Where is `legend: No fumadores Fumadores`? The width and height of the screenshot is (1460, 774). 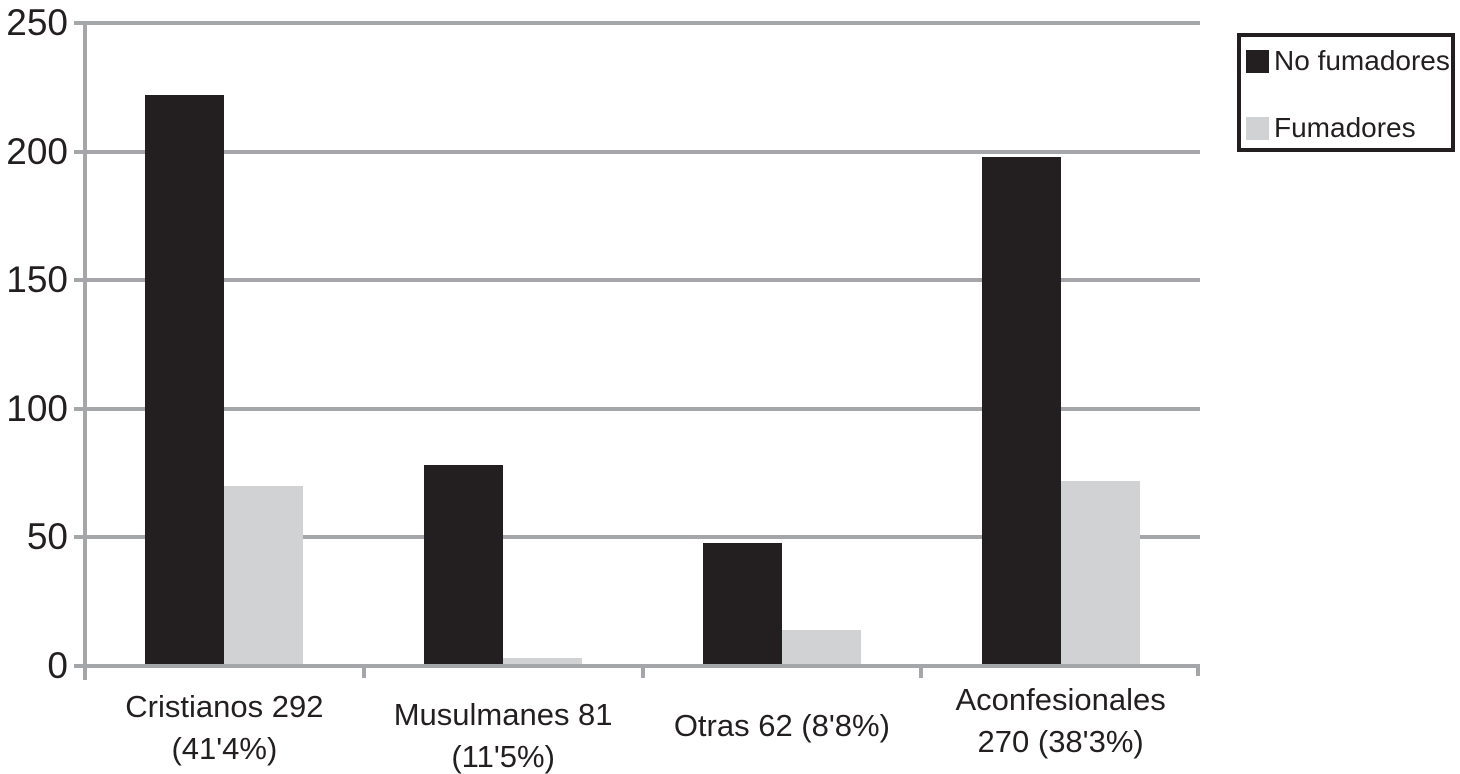 legend: No fumadores Fumadores is located at coordinates (1346, 92).